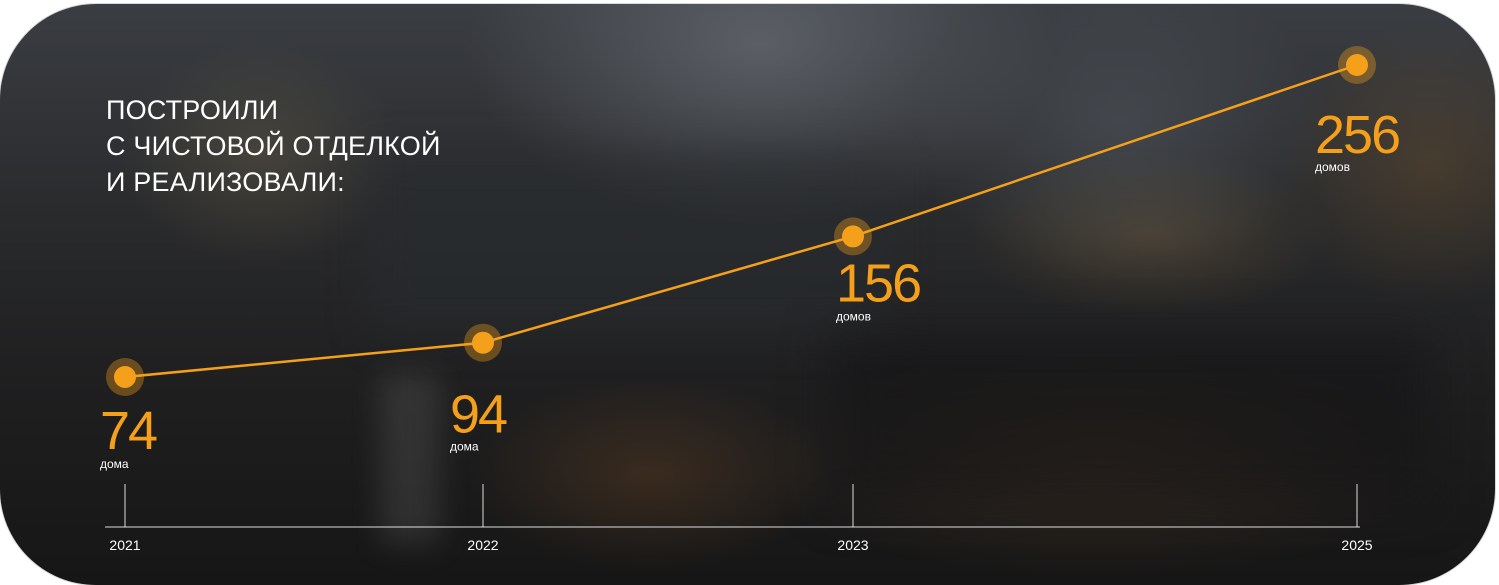 This screenshot has height=585, width=1499. I want to click on heading-line-3: И РЕАЛИЗОВАЛИ:, so click(225, 182).